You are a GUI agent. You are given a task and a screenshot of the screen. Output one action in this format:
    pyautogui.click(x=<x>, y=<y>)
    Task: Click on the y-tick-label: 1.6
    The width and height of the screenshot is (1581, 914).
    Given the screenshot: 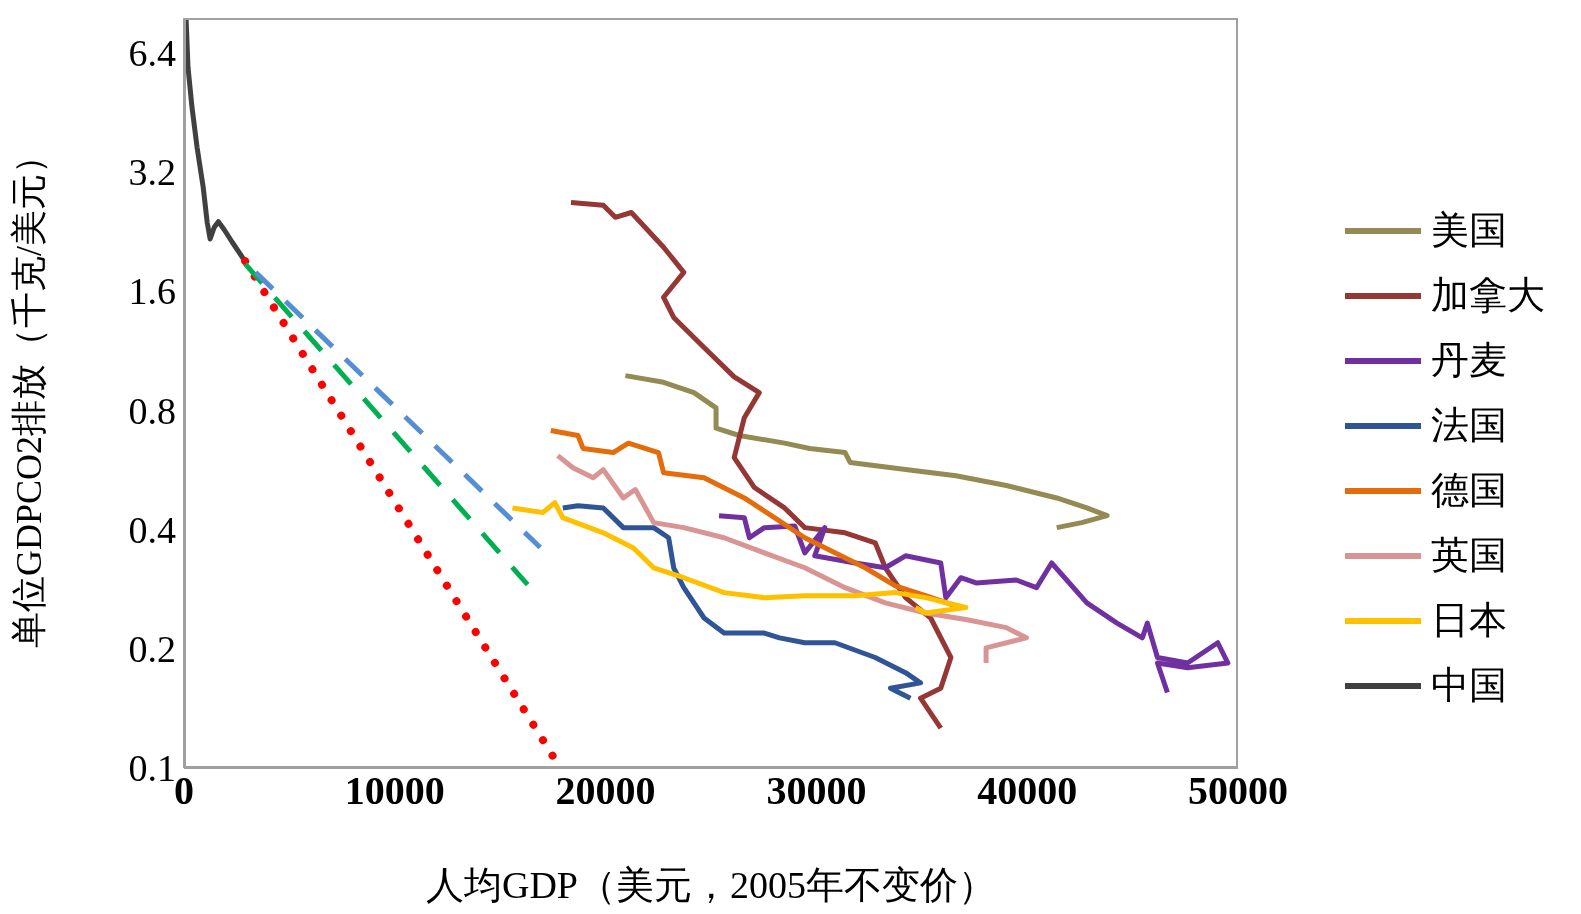 What is the action you would take?
    pyautogui.click(x=152, y=291)
    